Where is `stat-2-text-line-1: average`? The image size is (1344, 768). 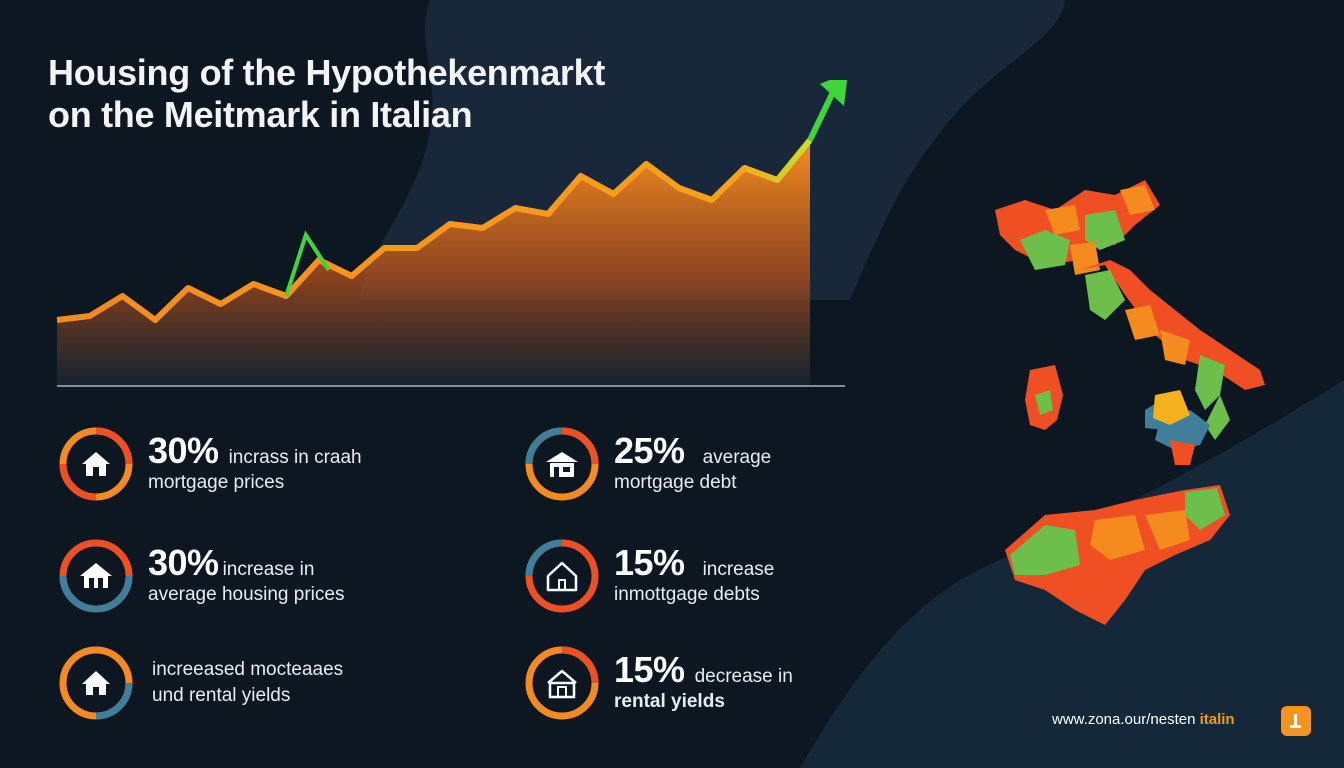 stat-2-text-line-1: average is located at coordinates (737, 457).